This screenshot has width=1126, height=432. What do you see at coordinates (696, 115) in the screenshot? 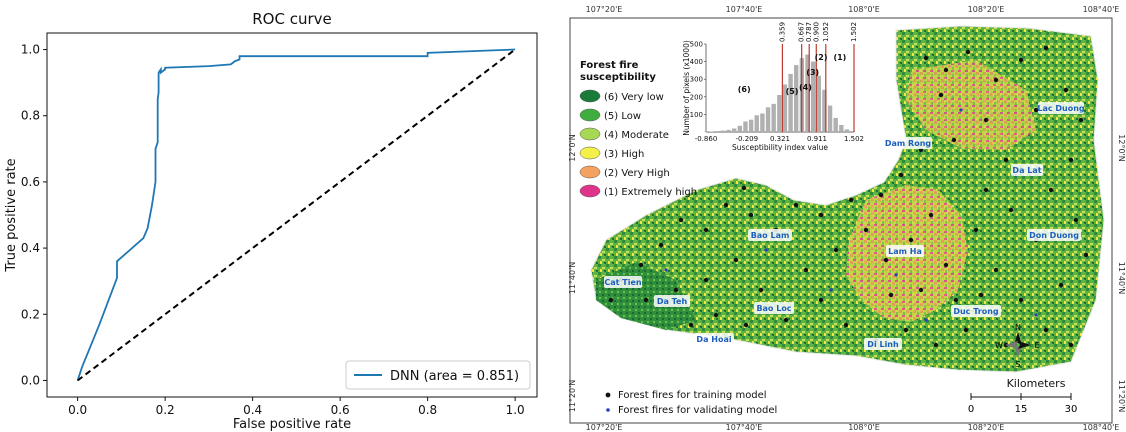
I see `hist-y-tick-label: 100` at bounding box center [696, 115].